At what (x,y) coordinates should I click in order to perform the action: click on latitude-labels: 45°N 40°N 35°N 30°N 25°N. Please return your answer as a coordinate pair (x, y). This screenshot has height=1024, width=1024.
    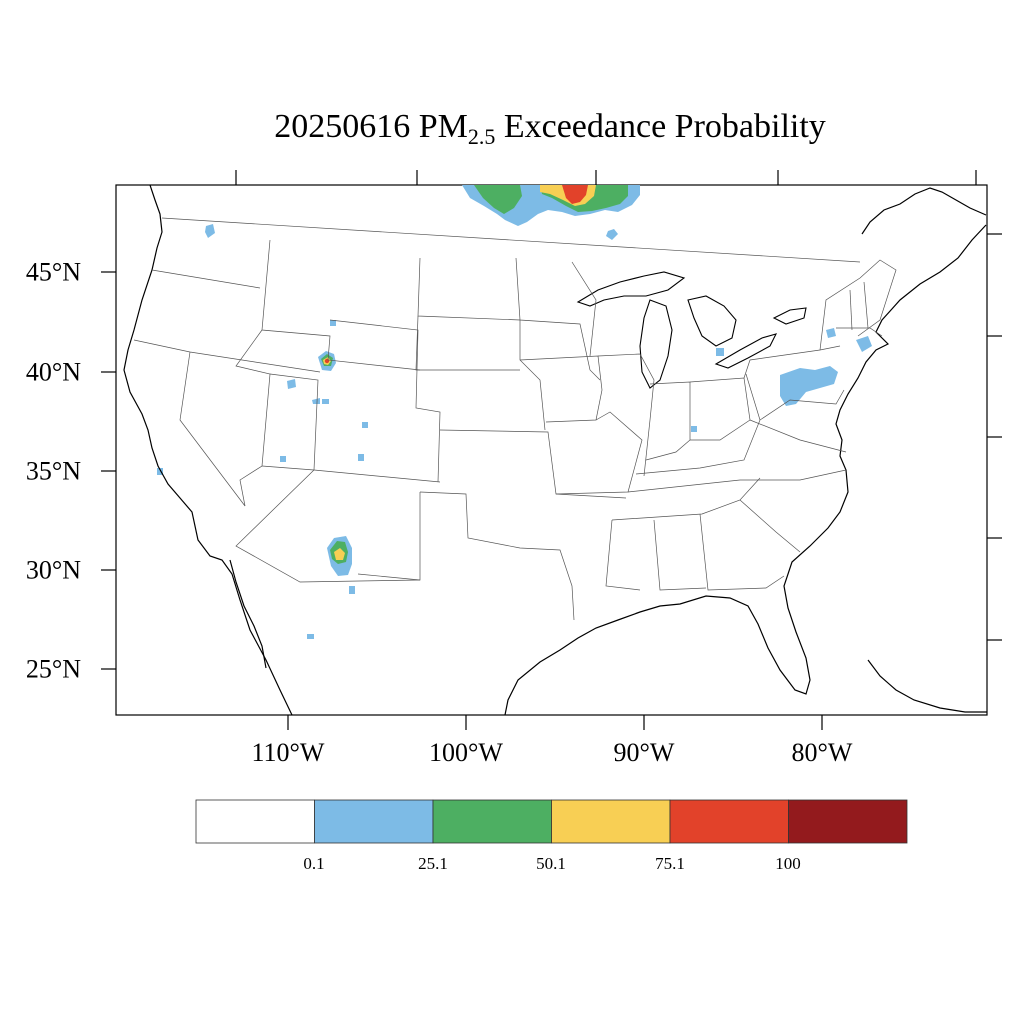
    Looking at the image, I should click on (53, 471).